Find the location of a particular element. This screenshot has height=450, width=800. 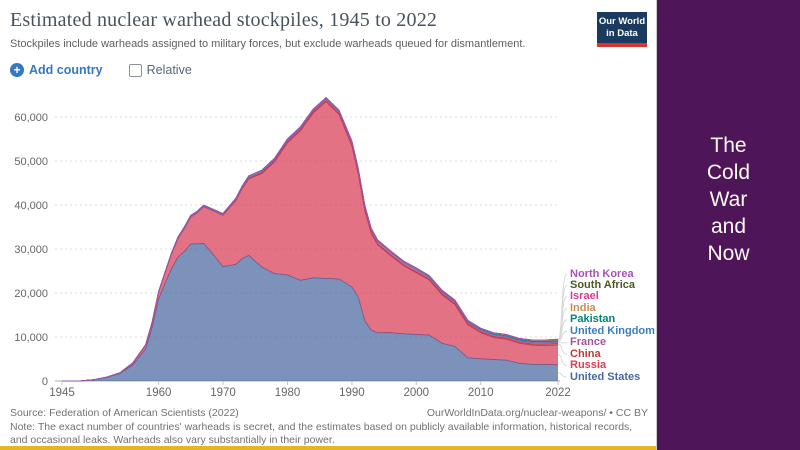

plus-circle-icon: + is located at coordinates (17, 70).